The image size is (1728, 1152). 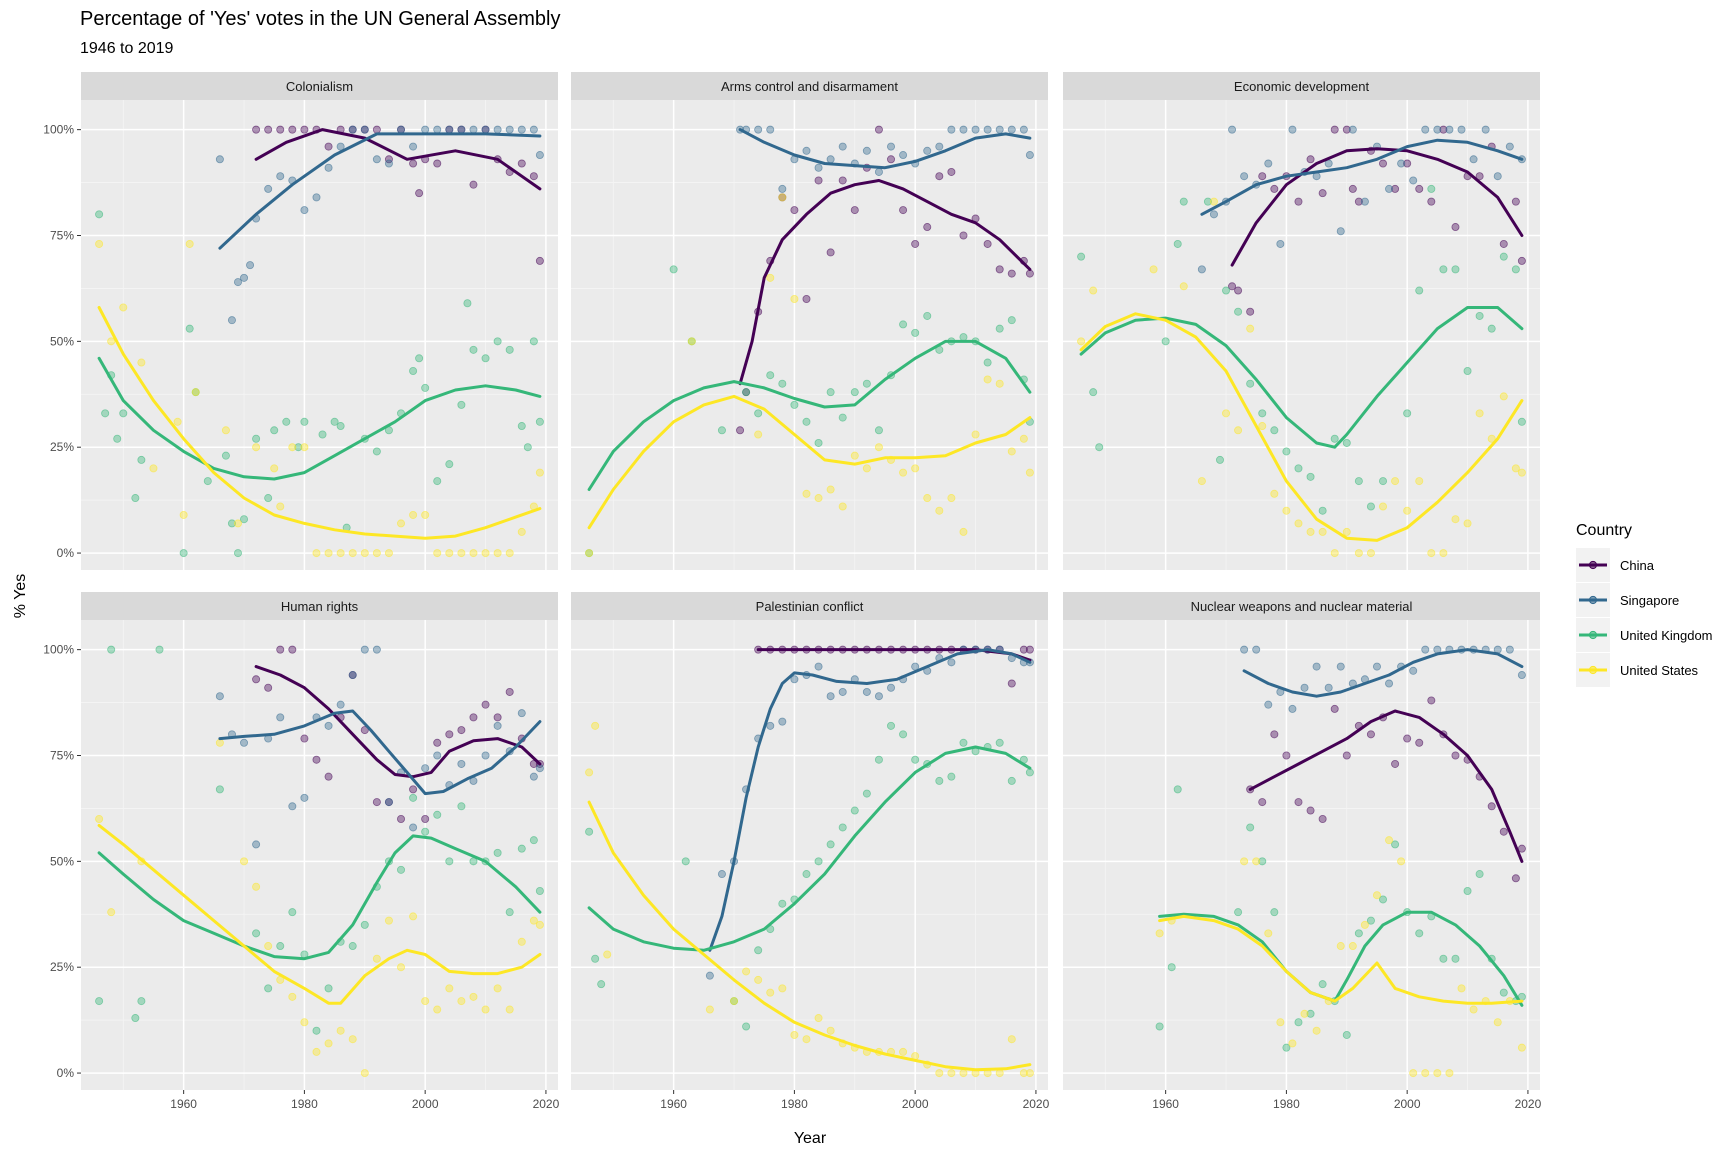 I want to click on y-tick-label: 0%, so click(x=66, y=1073).